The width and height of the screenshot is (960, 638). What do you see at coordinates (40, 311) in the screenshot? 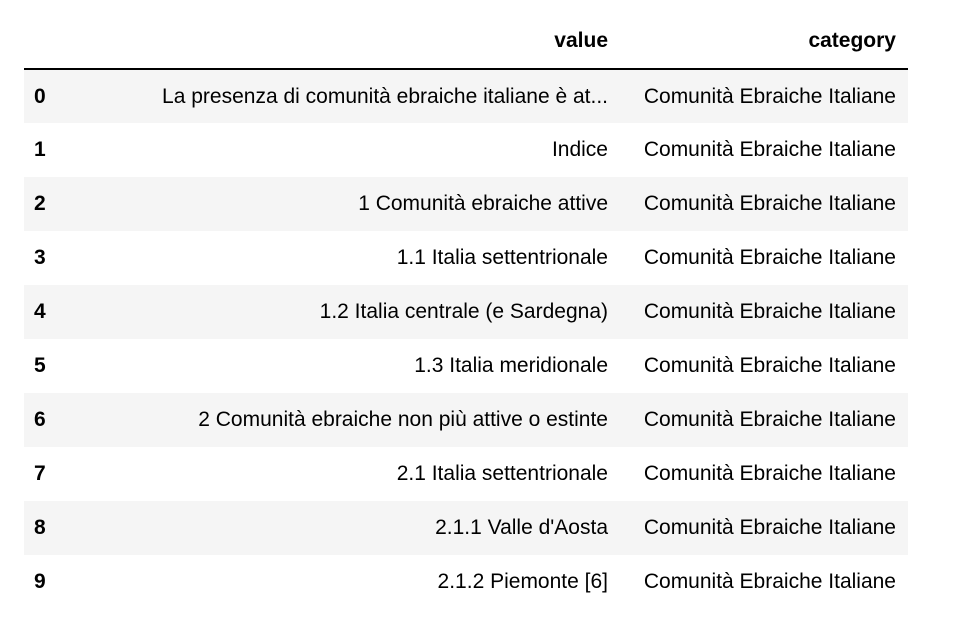
I see `row-index: 4` at bounding box center [40, 311].